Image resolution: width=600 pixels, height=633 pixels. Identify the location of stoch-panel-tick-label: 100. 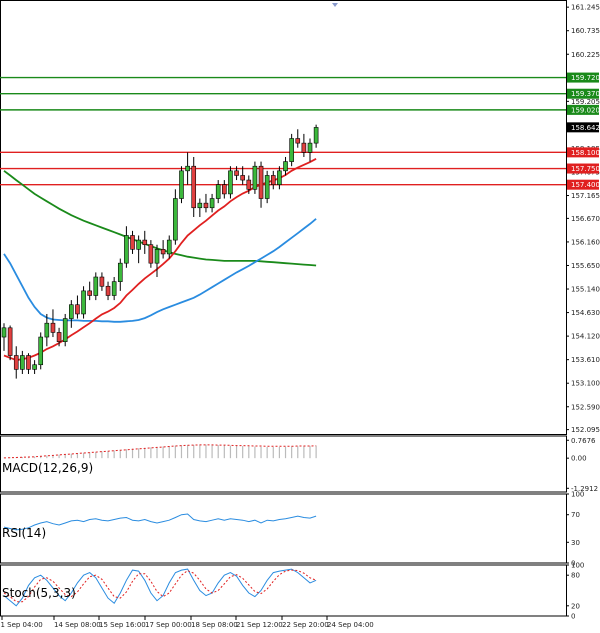
(577, 566).